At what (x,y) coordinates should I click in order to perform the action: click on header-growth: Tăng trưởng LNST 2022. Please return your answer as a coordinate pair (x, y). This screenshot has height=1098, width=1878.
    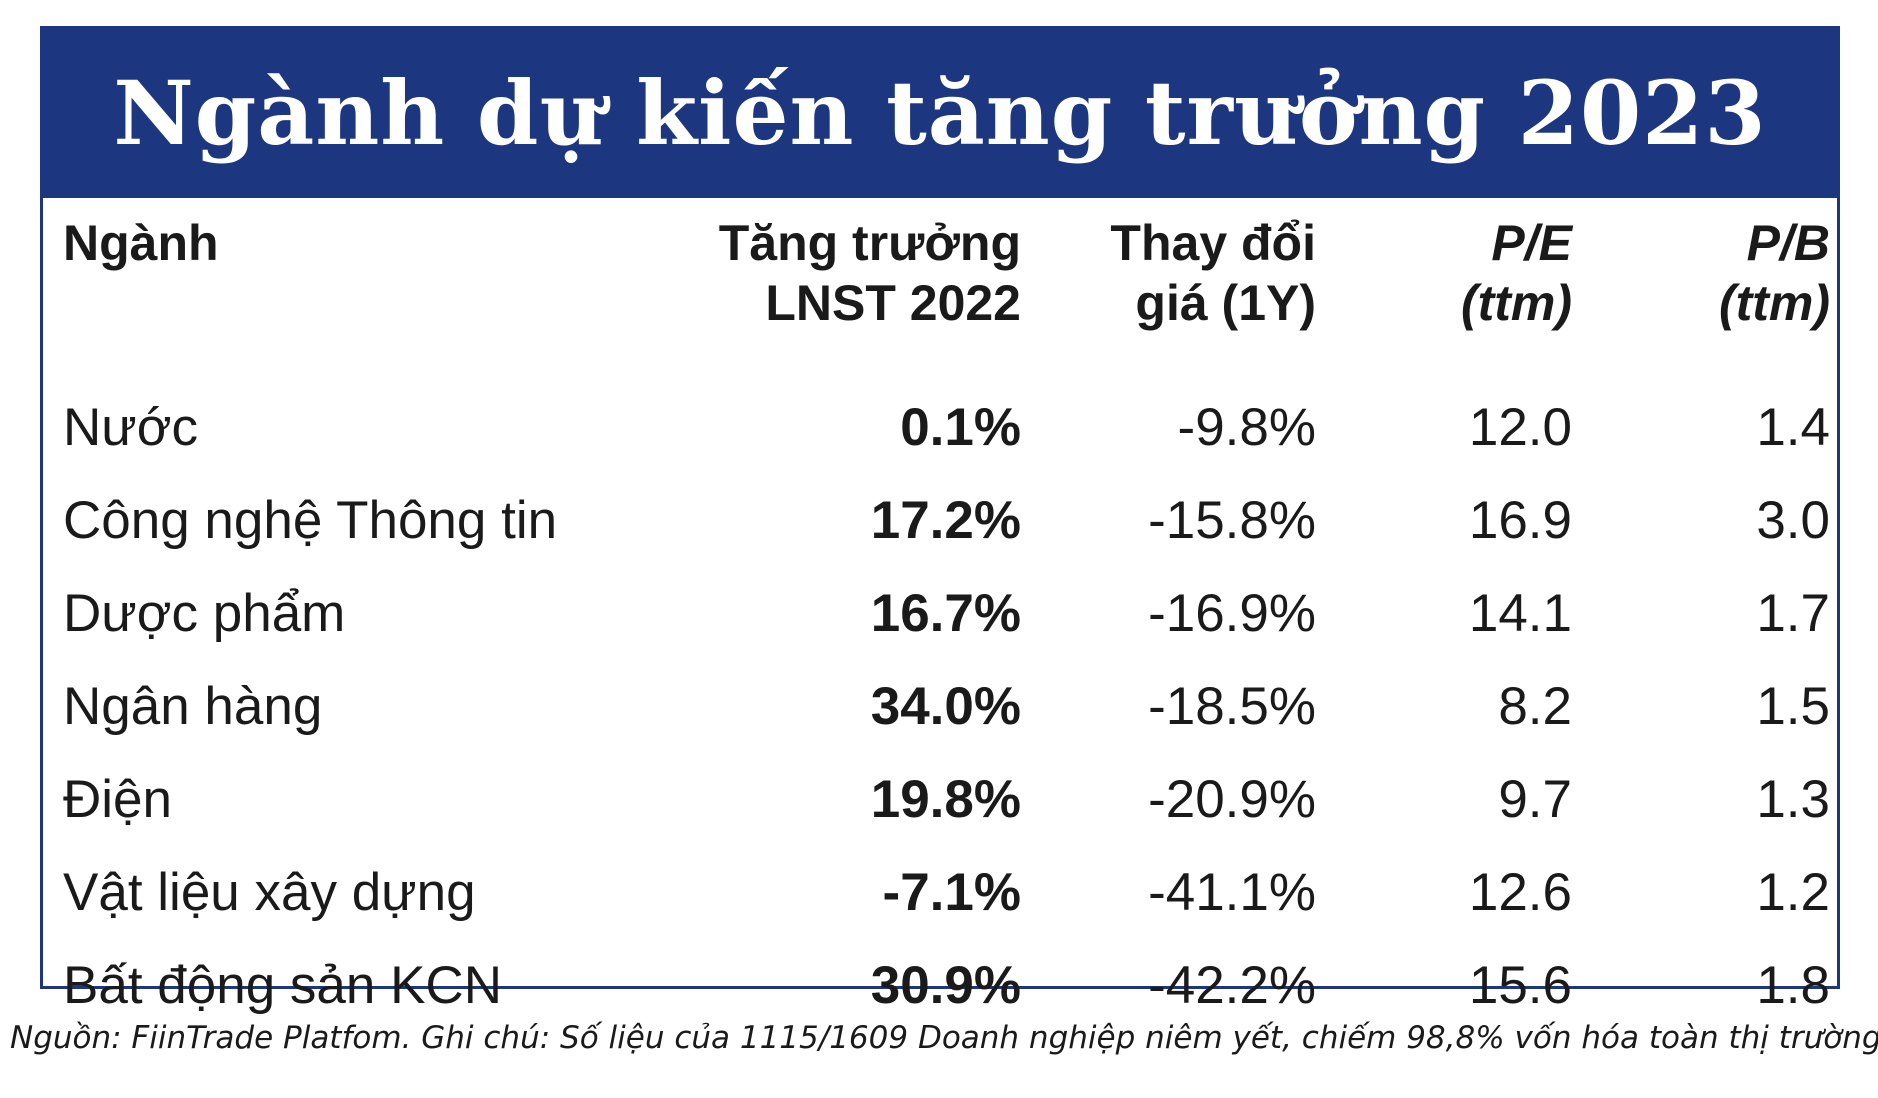
    Looking at the image, I should click on (852, 297).